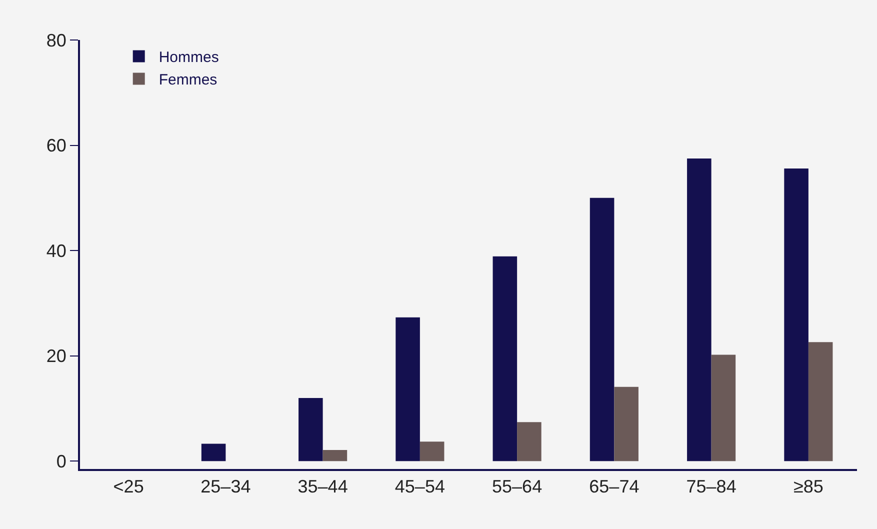  What do you see at coordinates (128, 486) in the screenshot?
I see `x-tick-label: <25` at bounding box center [128, 486].